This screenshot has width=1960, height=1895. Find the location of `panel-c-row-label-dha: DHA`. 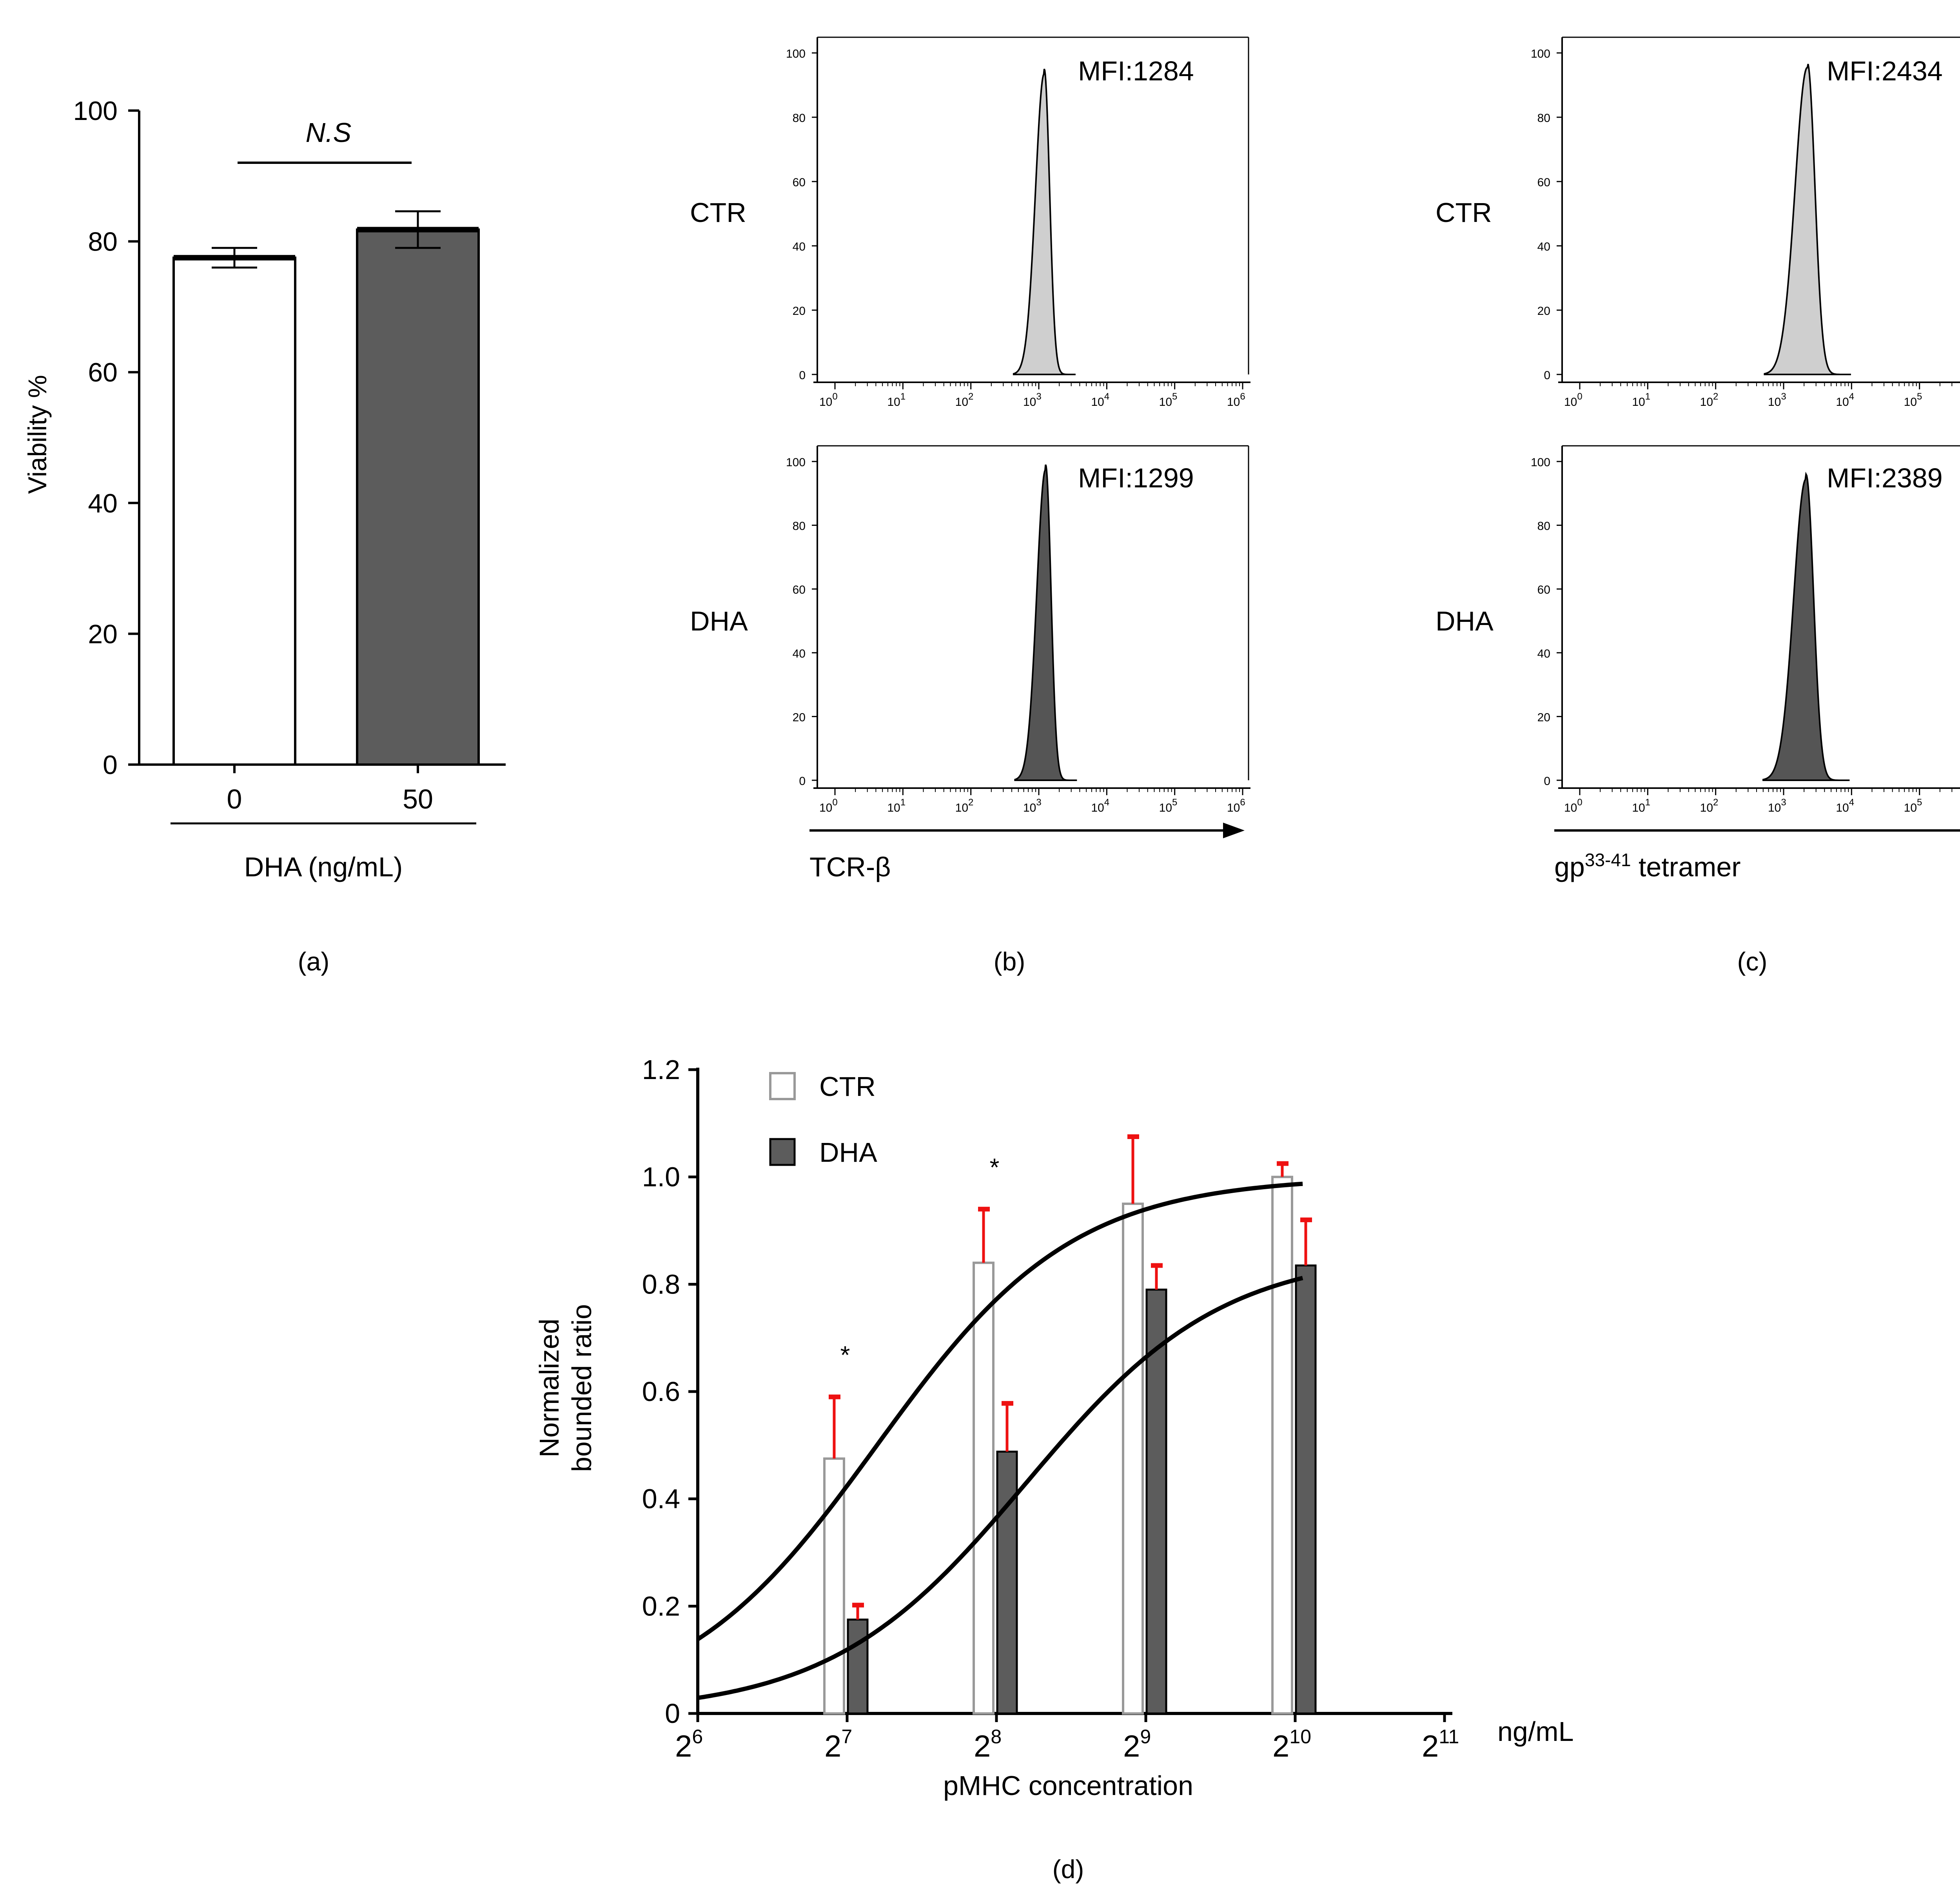

panel-c-row-label-dha: DHA is located at coordinates (1465, 621).